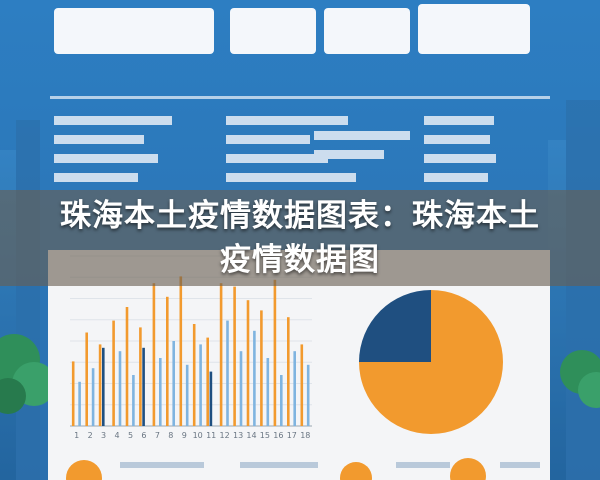 Image resolution: width=600 pixels, height=480 pixels. I want to click on bar-chart-x-ticks: 1 2 3 4 5 6 7 8 9 10 11 12 13 14 15 16 17 18, so click(192, 435).